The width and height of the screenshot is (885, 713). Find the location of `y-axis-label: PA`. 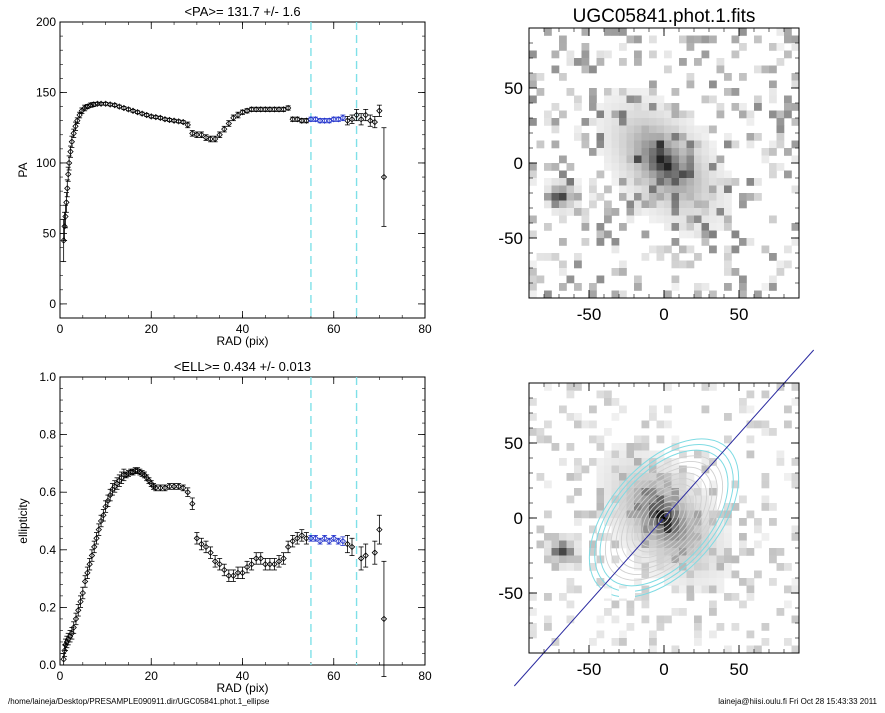

y-axis-label: PA is located at coordinates (23, 169).